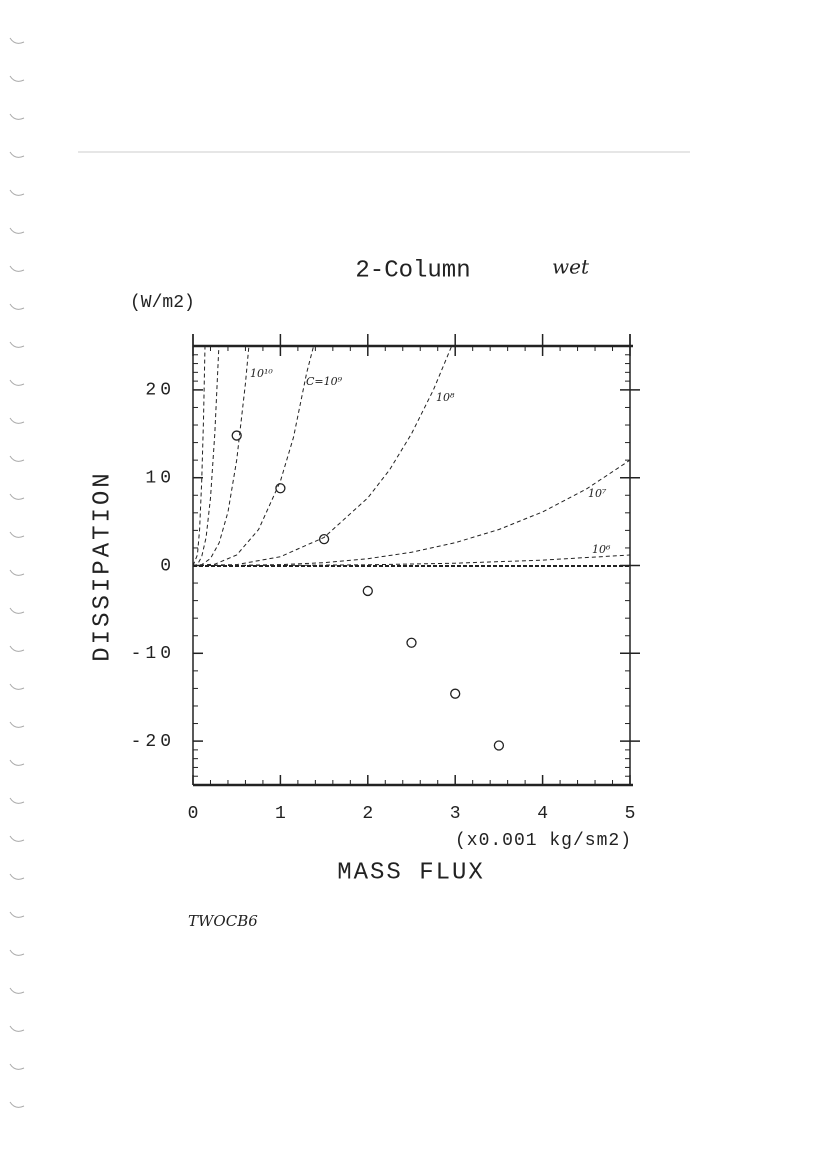  Describe the element at coordinates (162, 303) in the screenshot. I see `y-unit: (W/m2)` at that location.